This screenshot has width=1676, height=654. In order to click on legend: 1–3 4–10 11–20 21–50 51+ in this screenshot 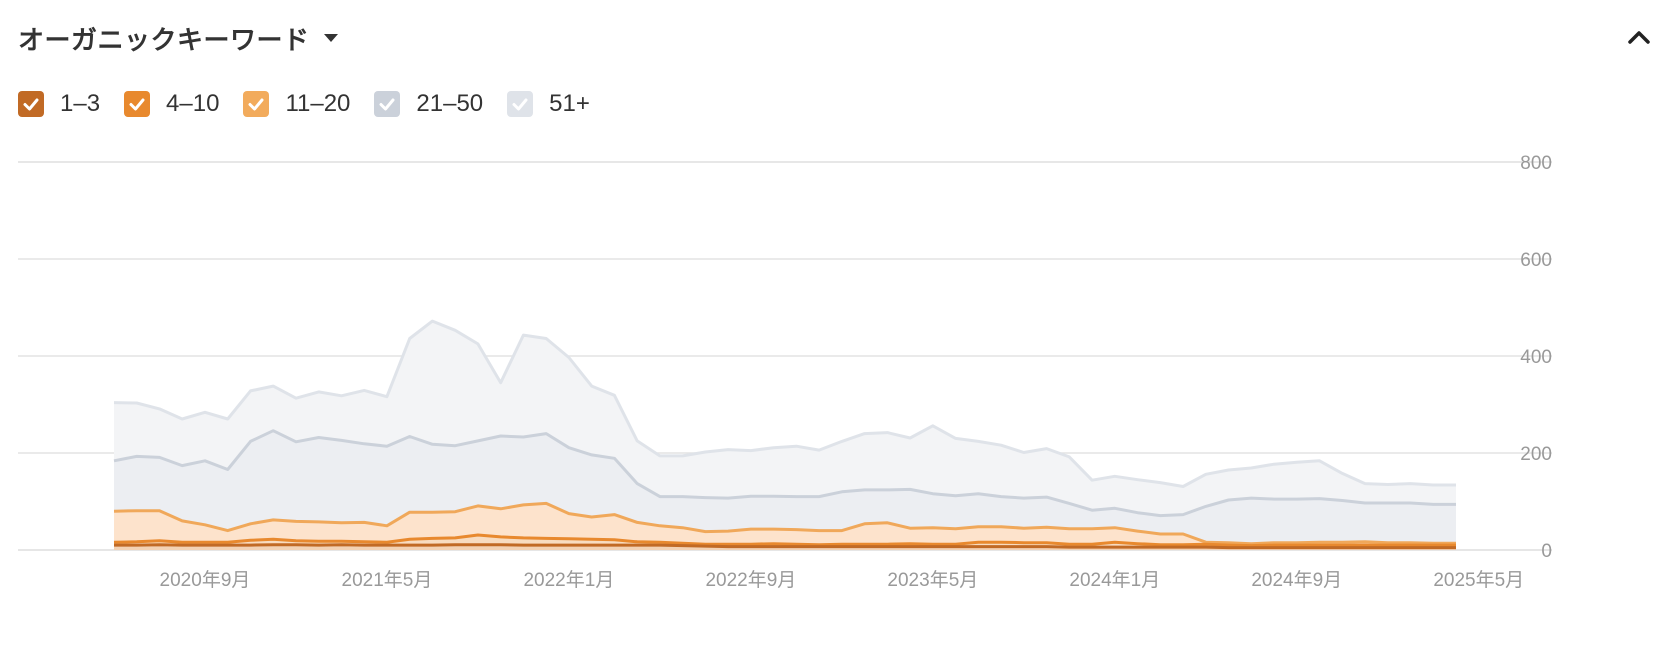, I will do `click(316, 104)`.